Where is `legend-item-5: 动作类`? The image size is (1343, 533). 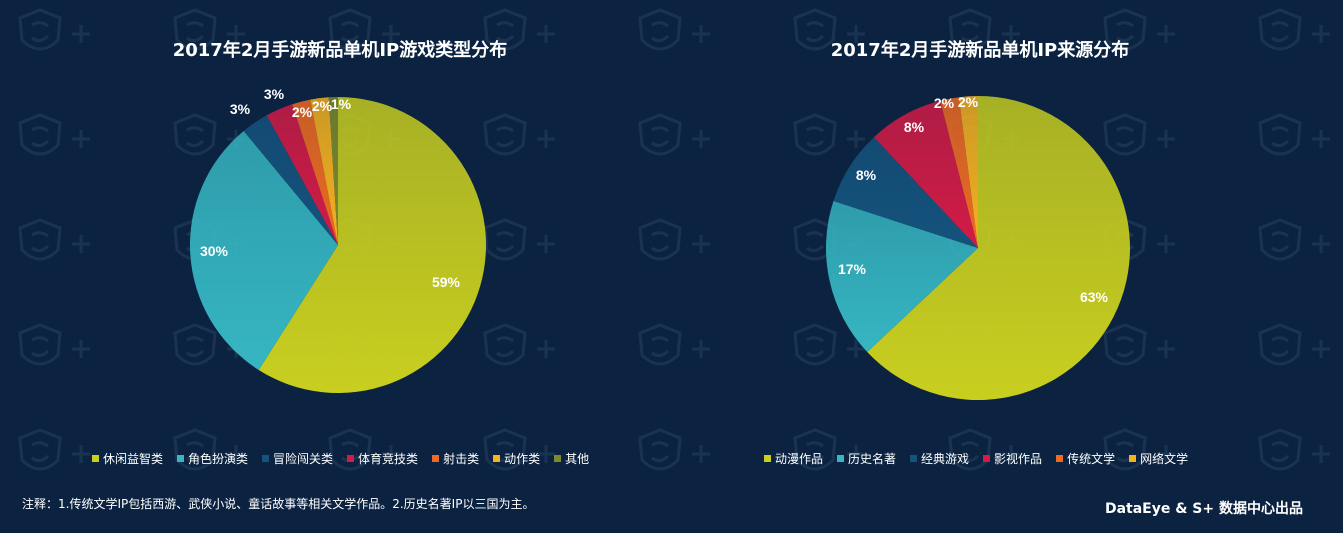 legend-item-5: 动作类 is located at coordinates (516, 458).